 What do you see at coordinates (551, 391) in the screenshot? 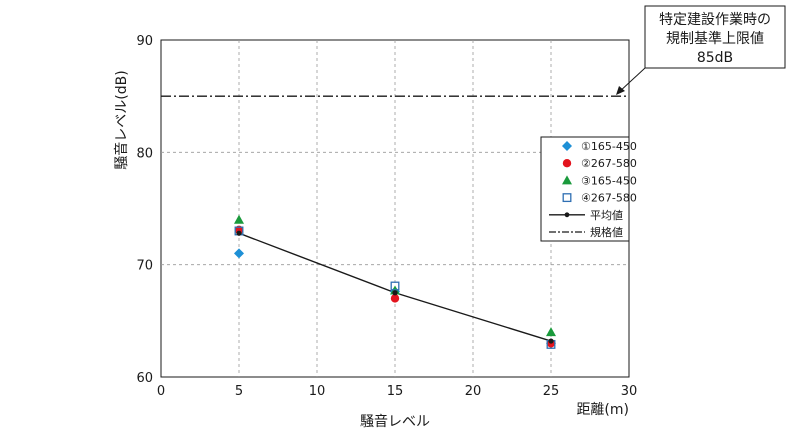
I see `x-tick-label: 25` at bounding box center [551, 391].